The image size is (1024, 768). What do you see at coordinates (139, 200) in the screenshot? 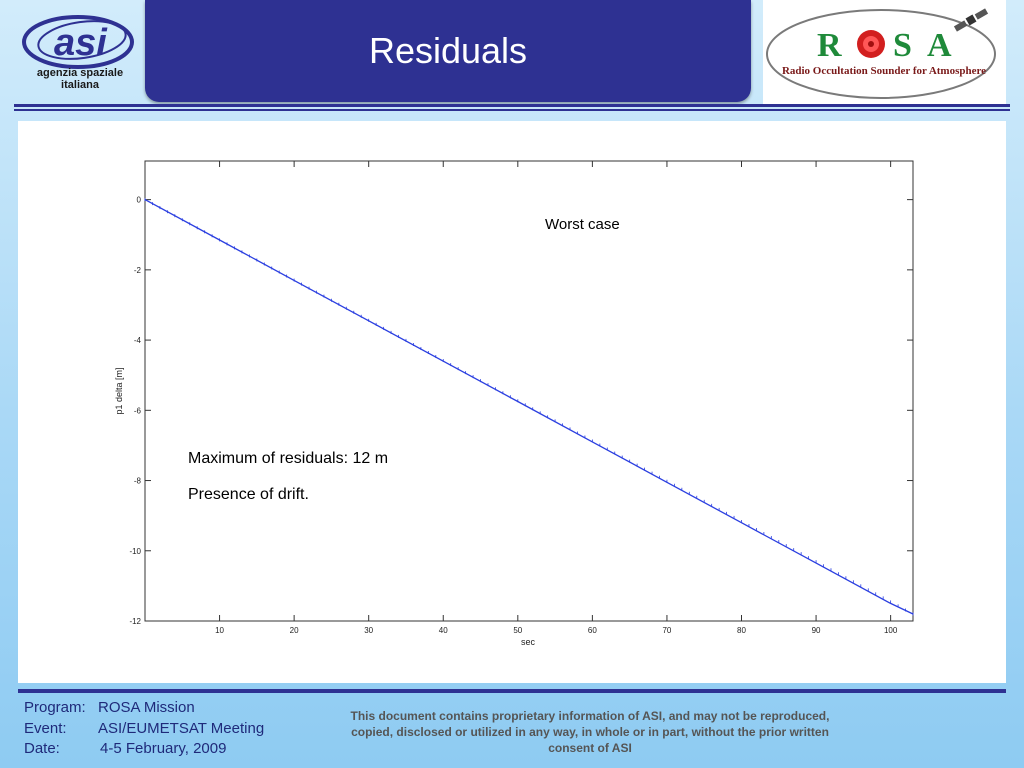
I see `y-tick-label: 0` at bounding box center [139, 200].